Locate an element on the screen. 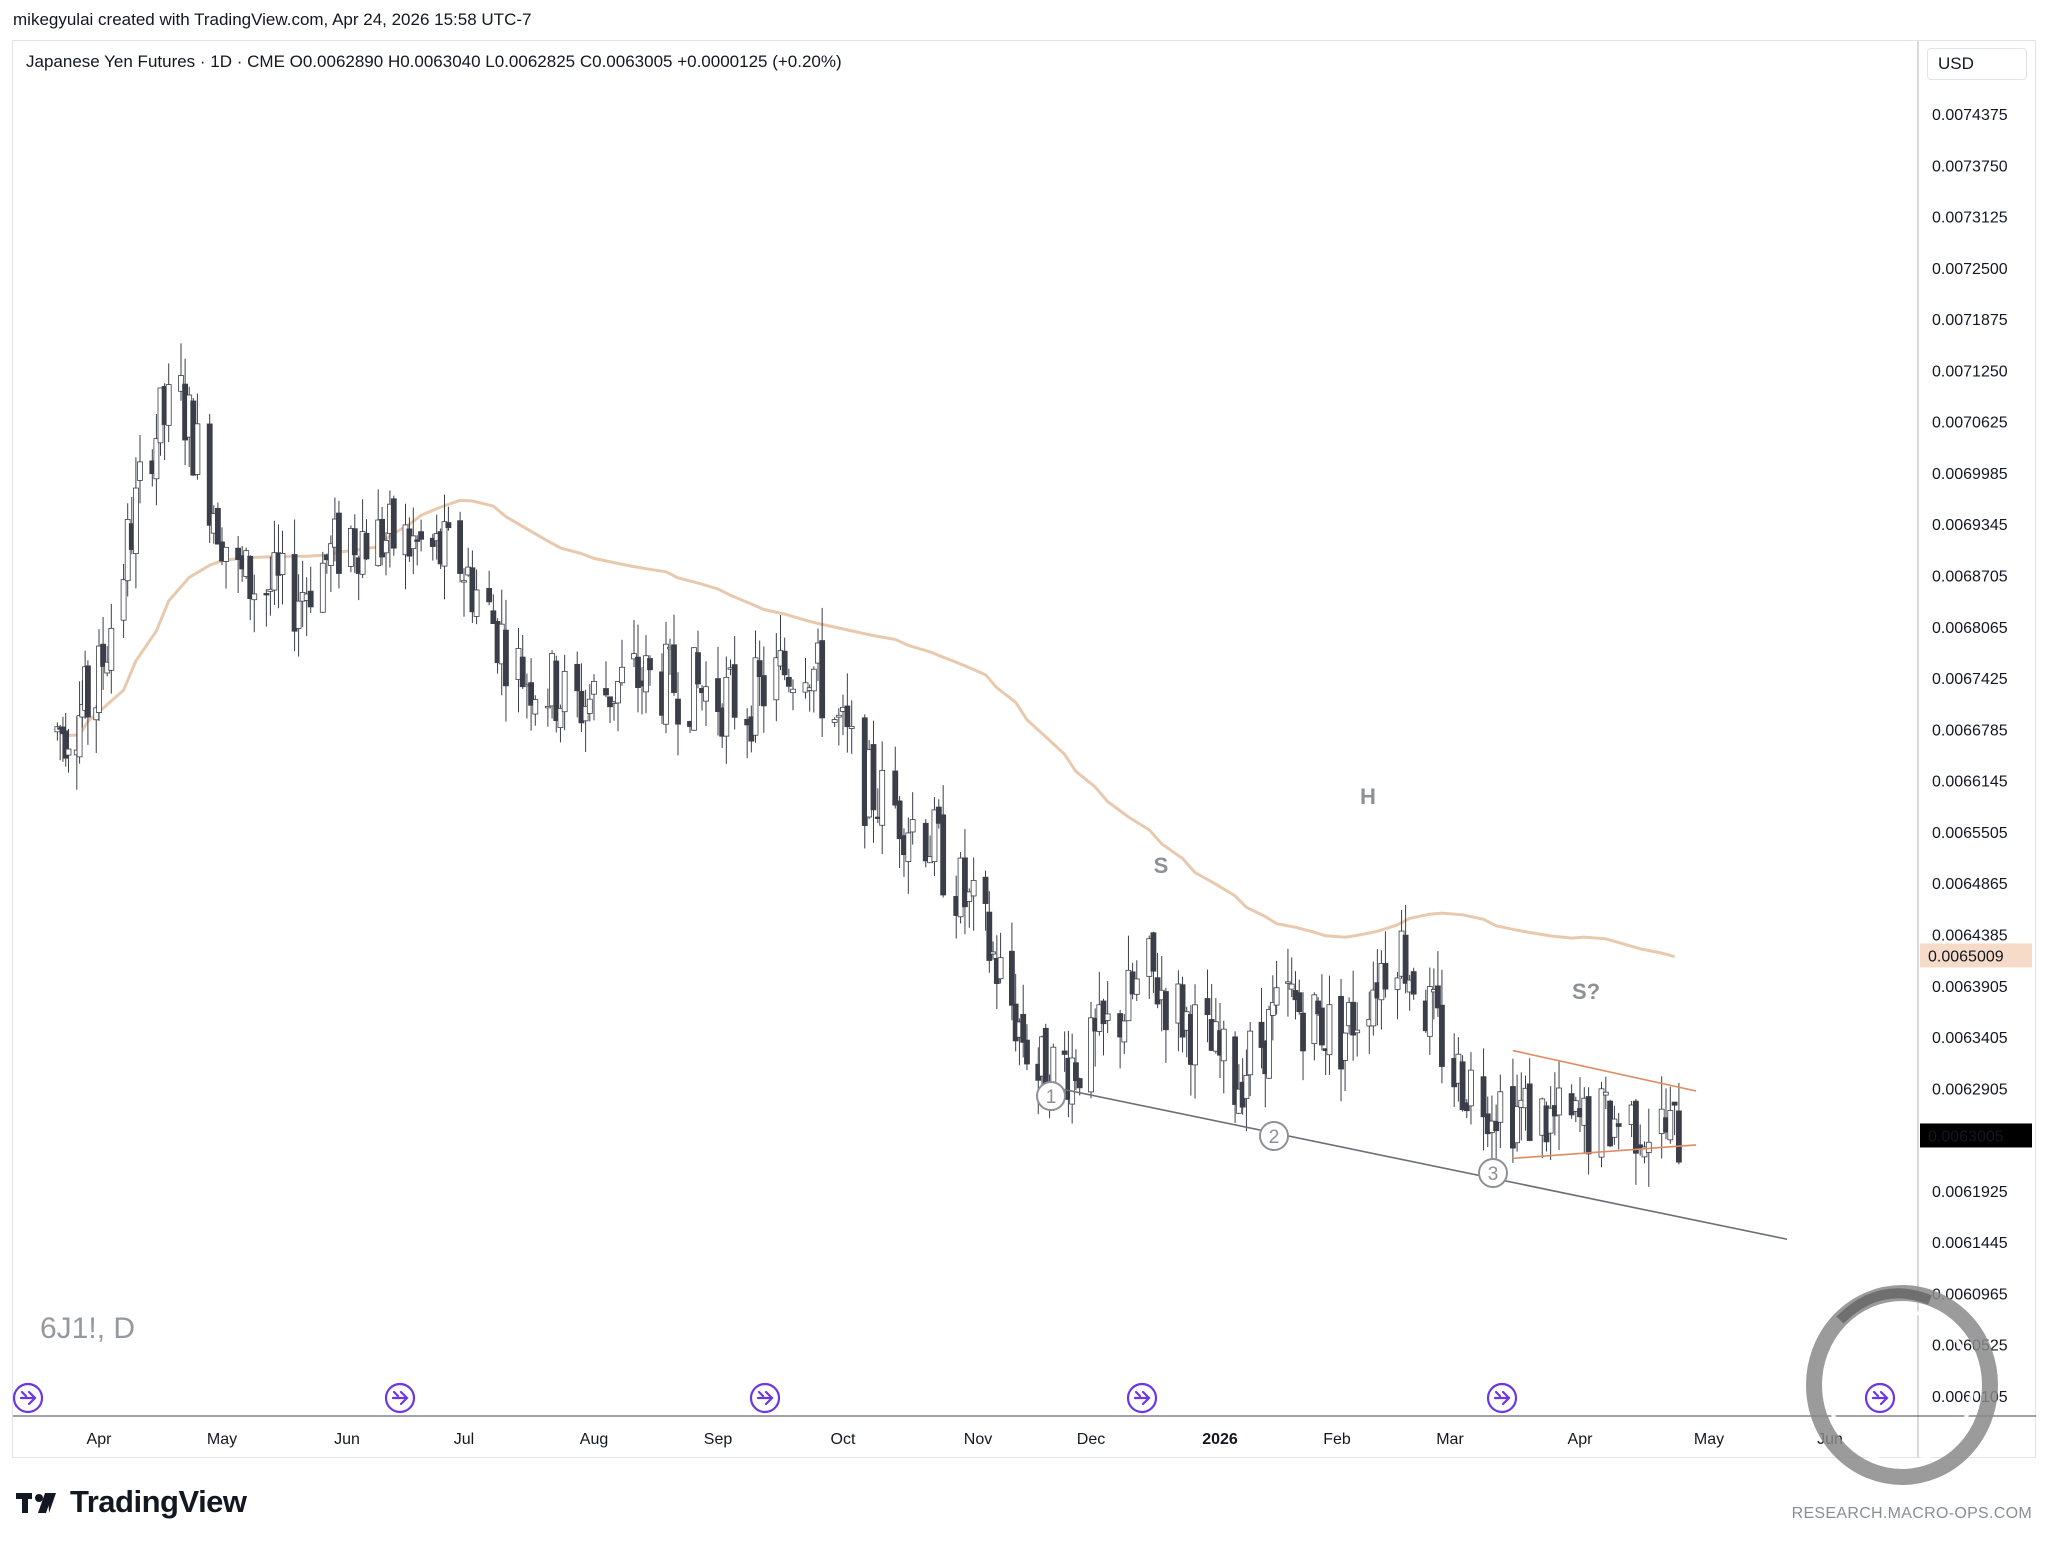  price-axis-label: 0.0068705 is located at coordinates (1970, 577).